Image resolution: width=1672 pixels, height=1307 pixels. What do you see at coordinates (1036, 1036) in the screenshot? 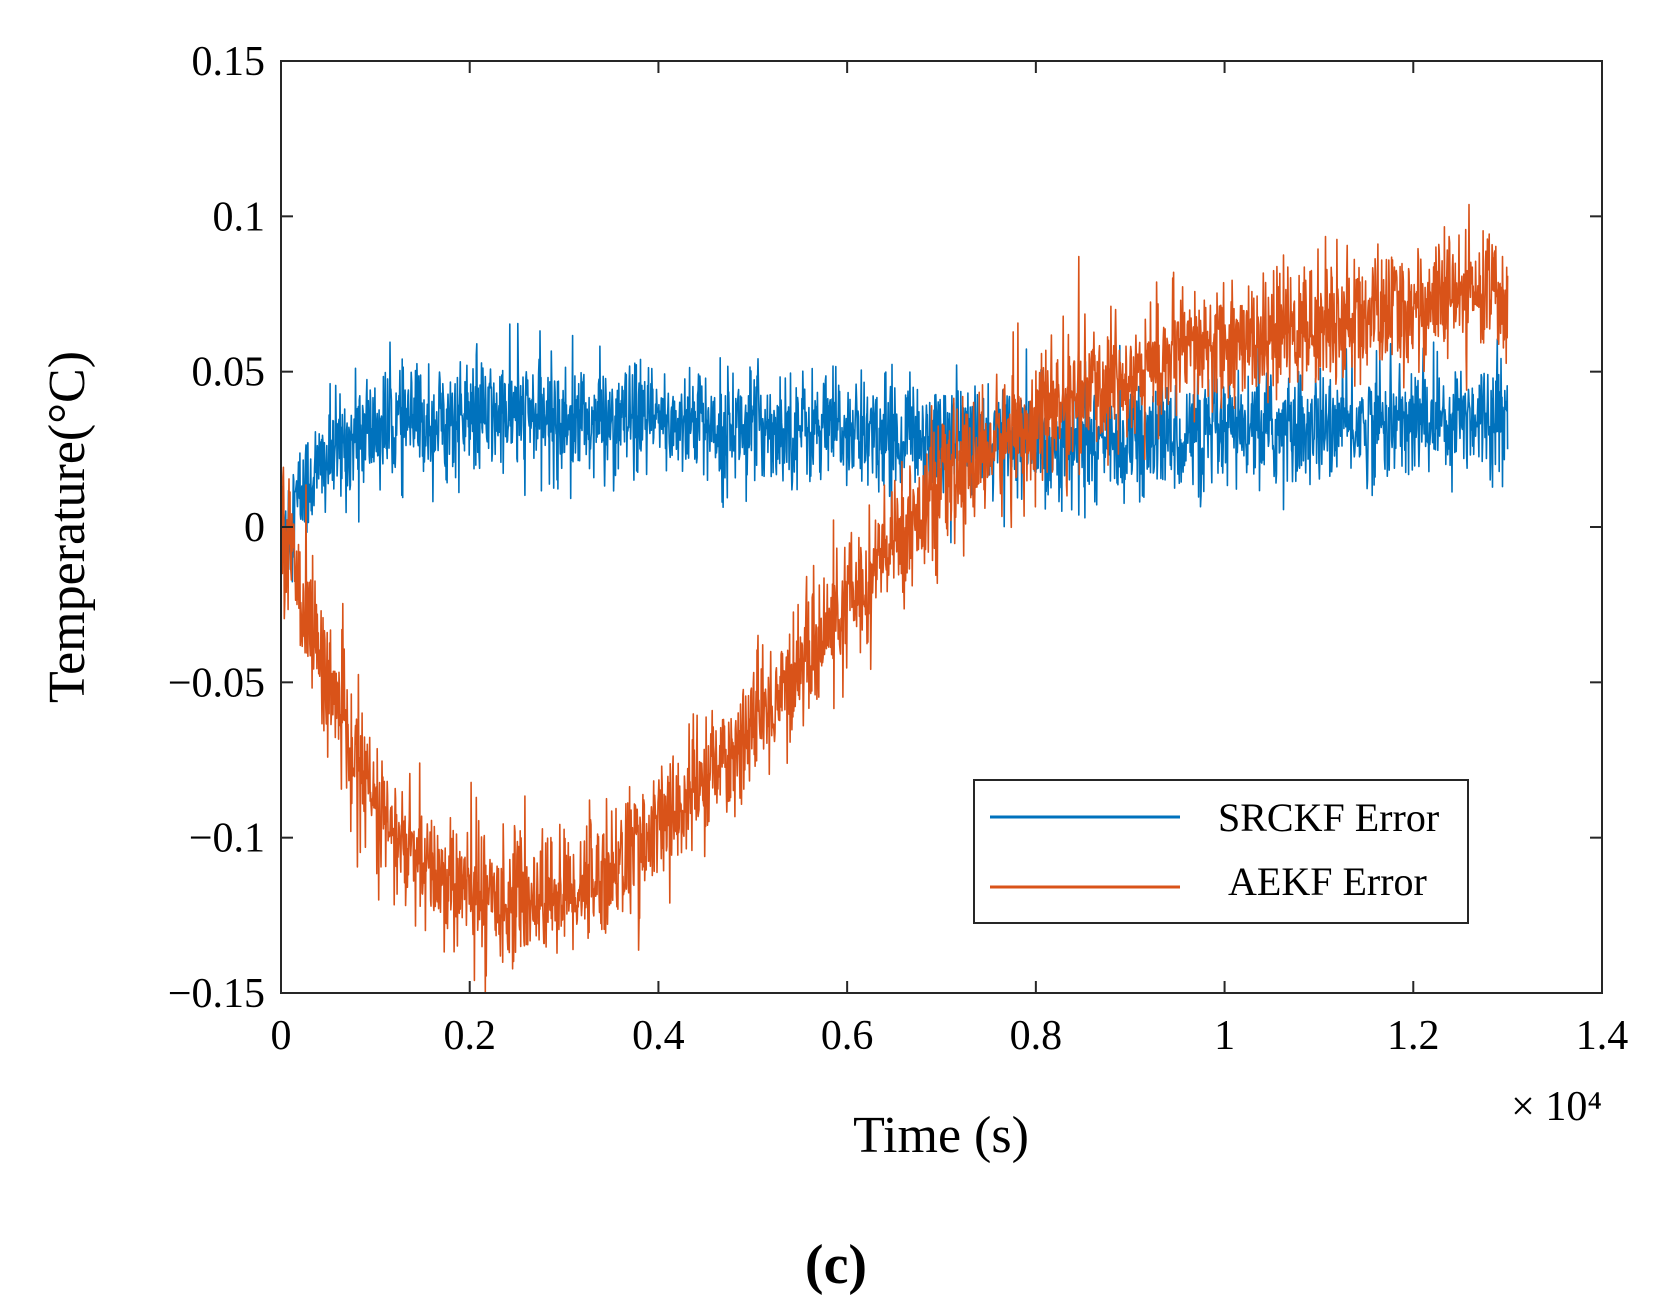
I see `x-tick-label: 0.8` at bounding box center [1036, 1036].